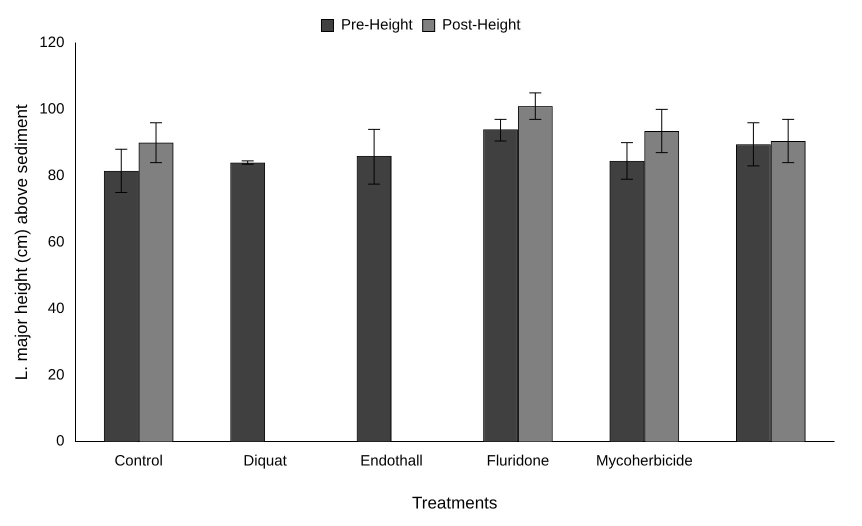 The image size is (862, 526). What do you see at coordinates (56, 375) in the screenshot?
I see `y-tick-label: 20` at bounding box center [56, 375].